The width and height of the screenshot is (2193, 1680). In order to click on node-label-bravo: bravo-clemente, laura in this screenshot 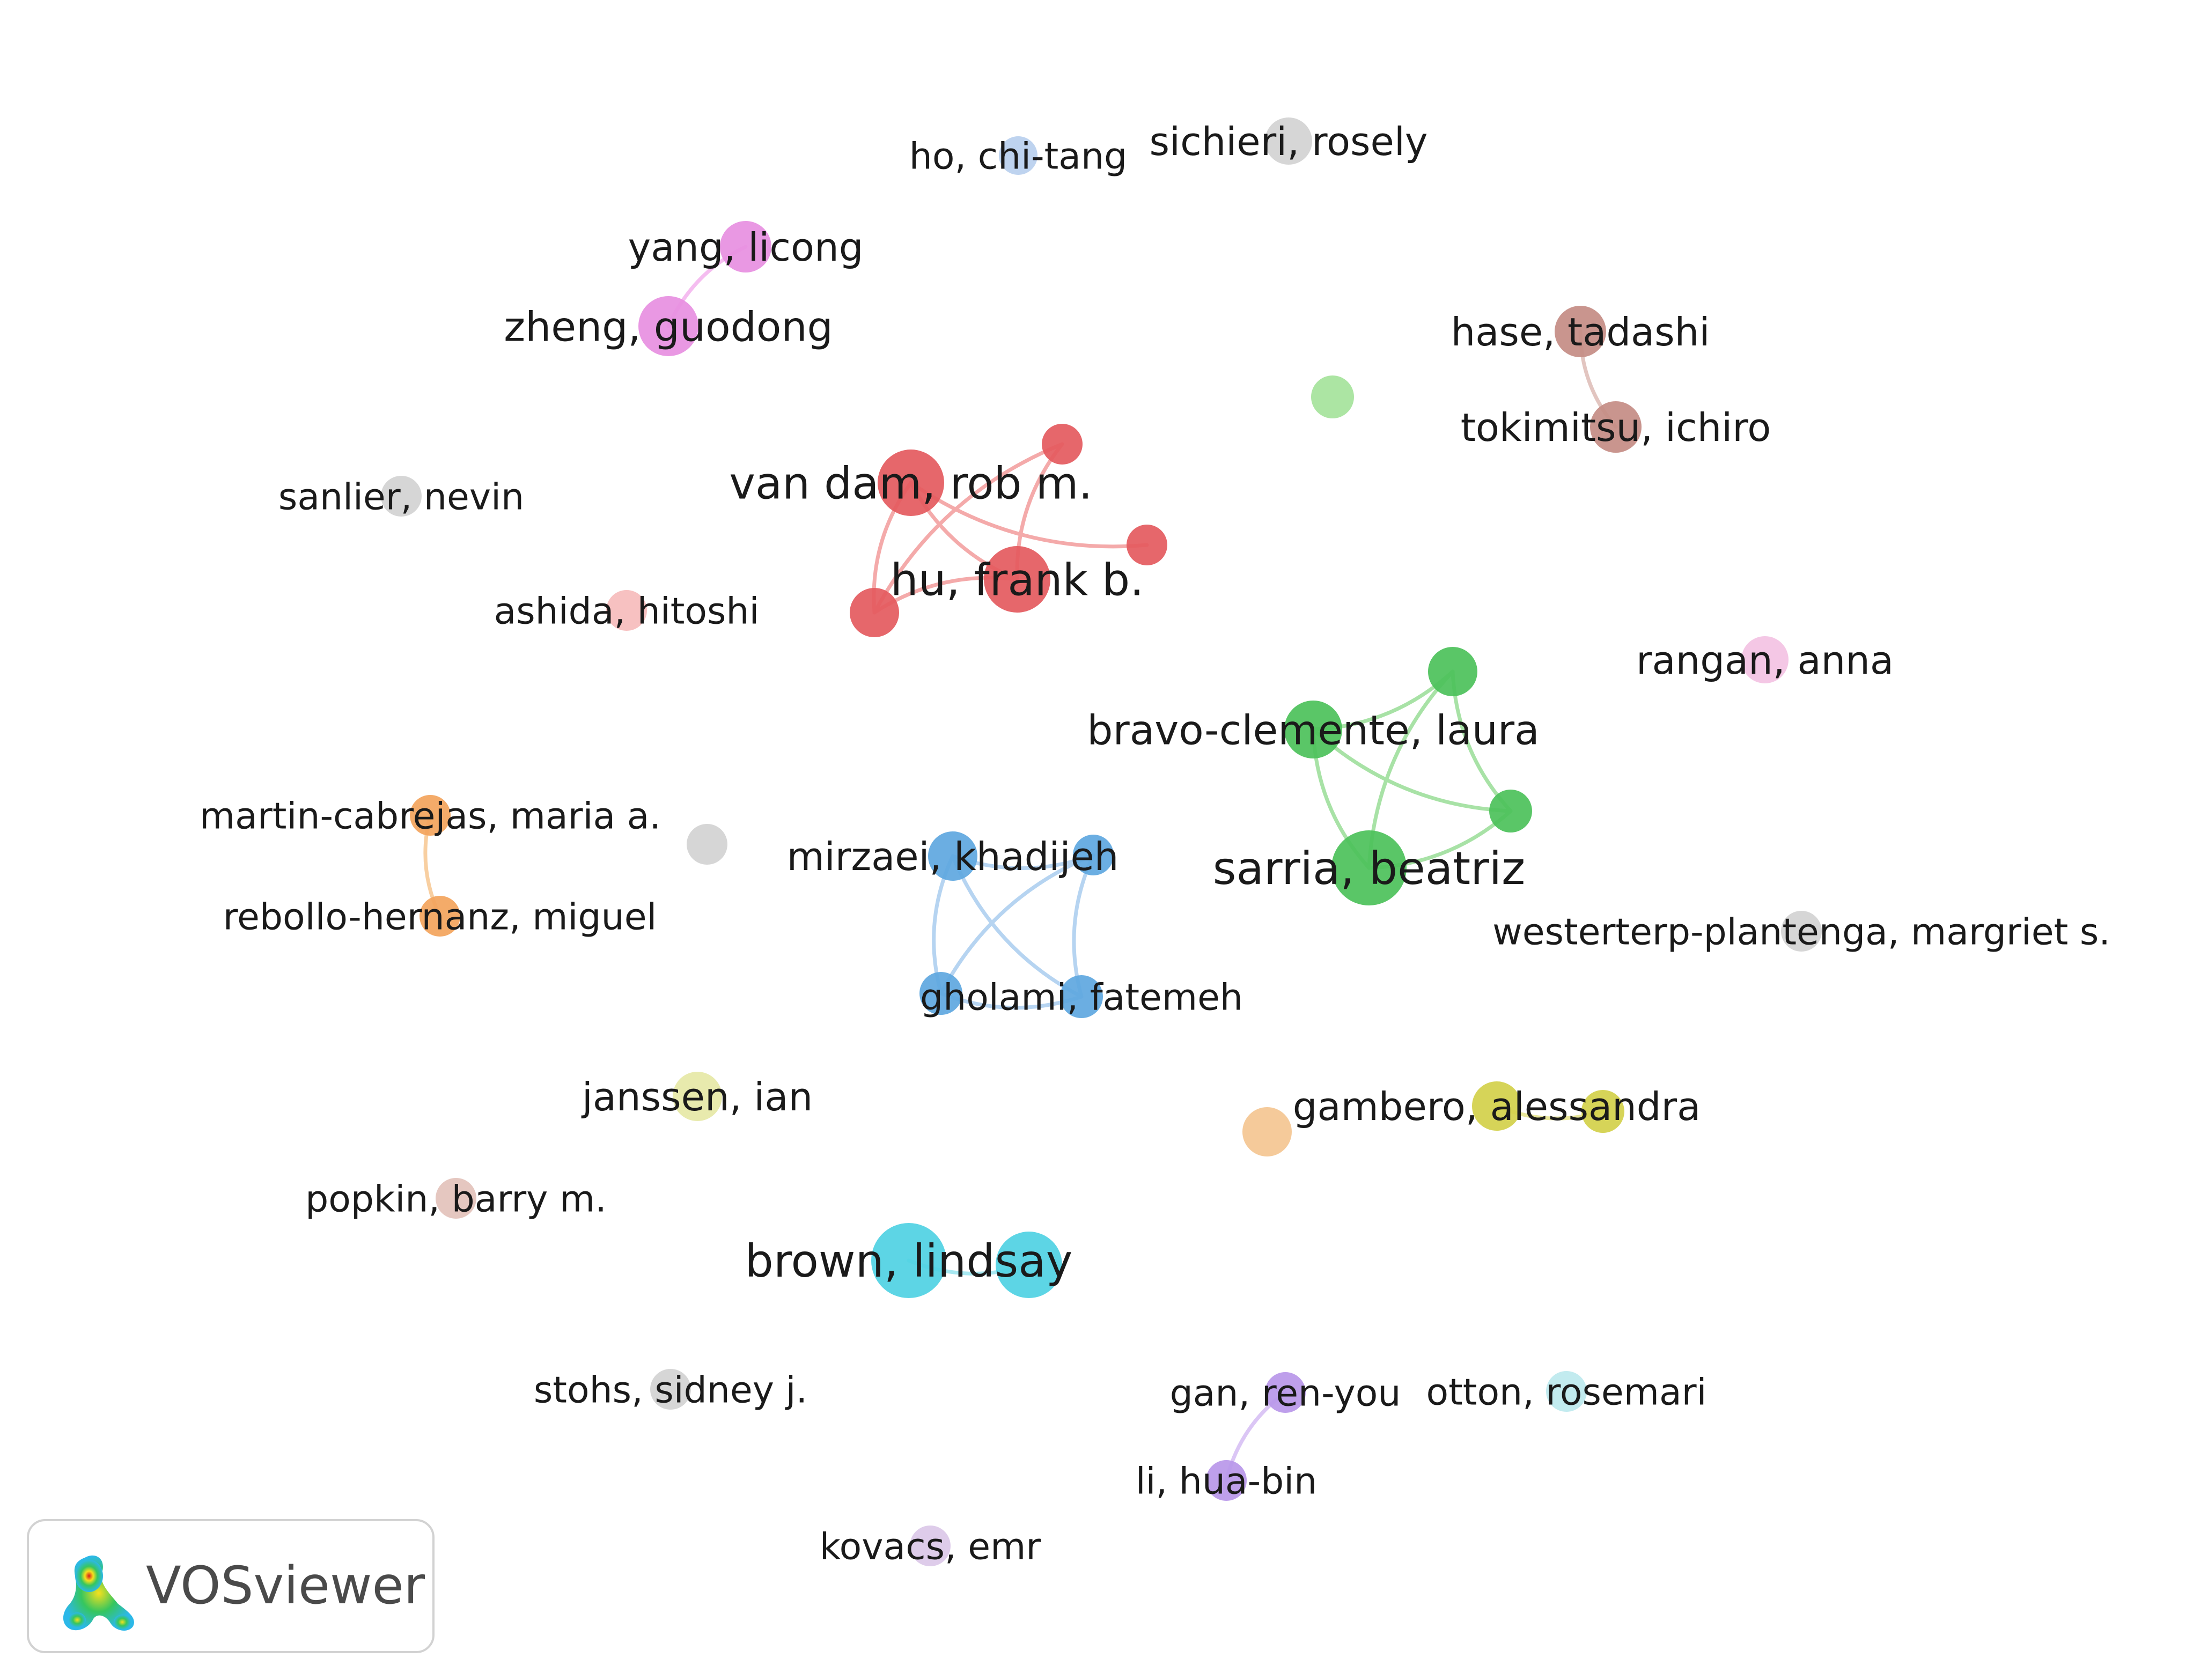, I will do `click(1313, 730)`.